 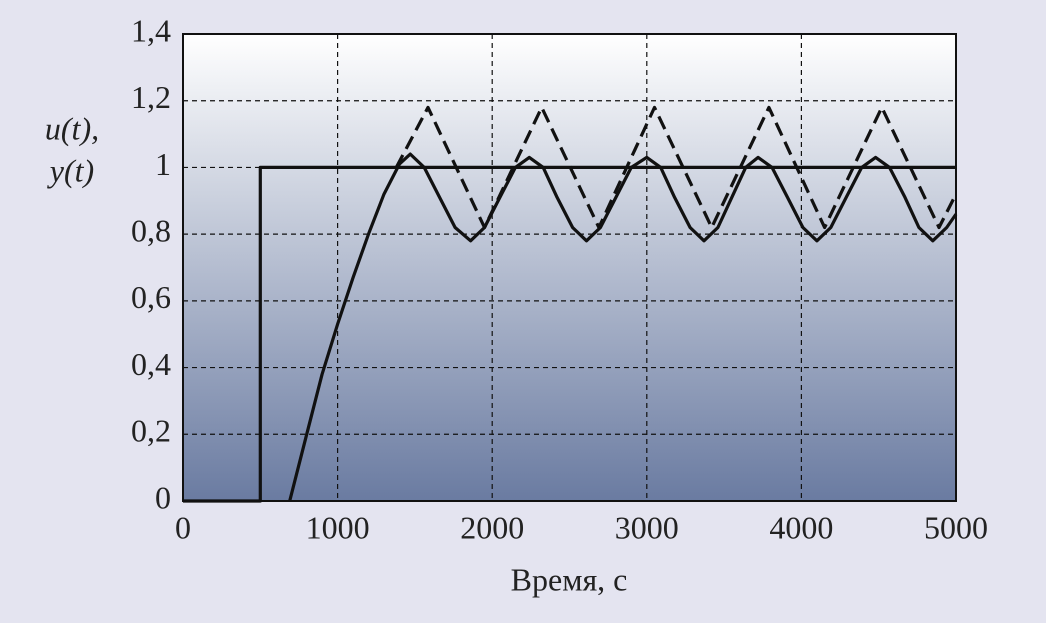 I want to click on y-tick-label: 1,4, so click(x=151, y=30).